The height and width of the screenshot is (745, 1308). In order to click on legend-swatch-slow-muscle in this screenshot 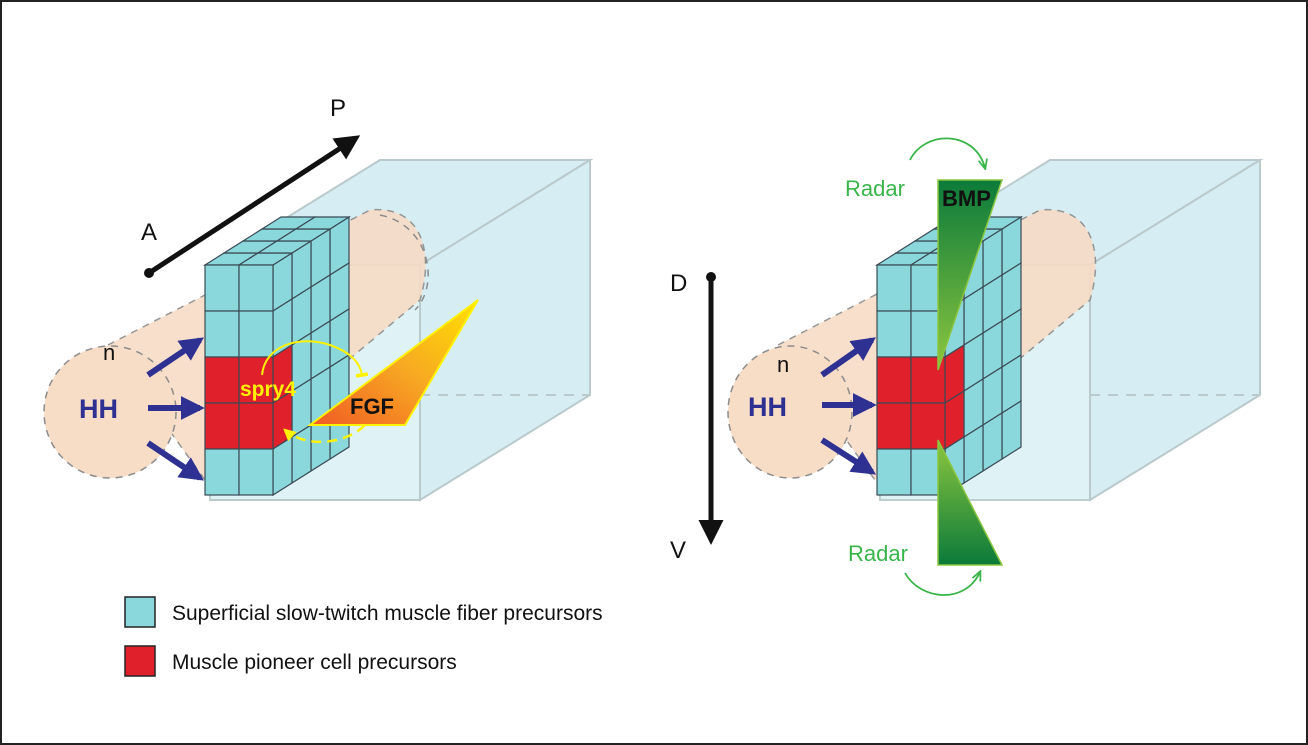, I will do `click(140, 612)`.